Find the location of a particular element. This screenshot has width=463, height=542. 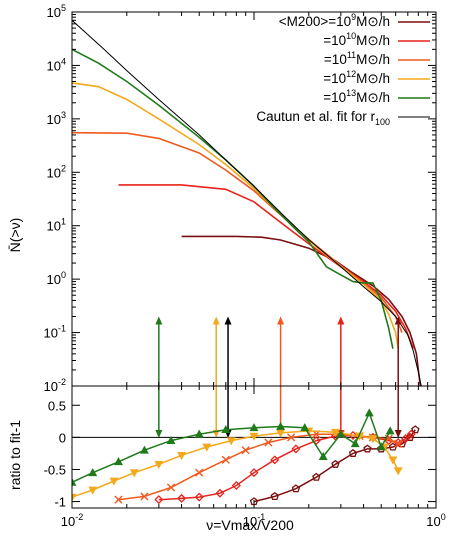

top-y-tick-label-7: 10⁵ is located at coordinates (56, 11).